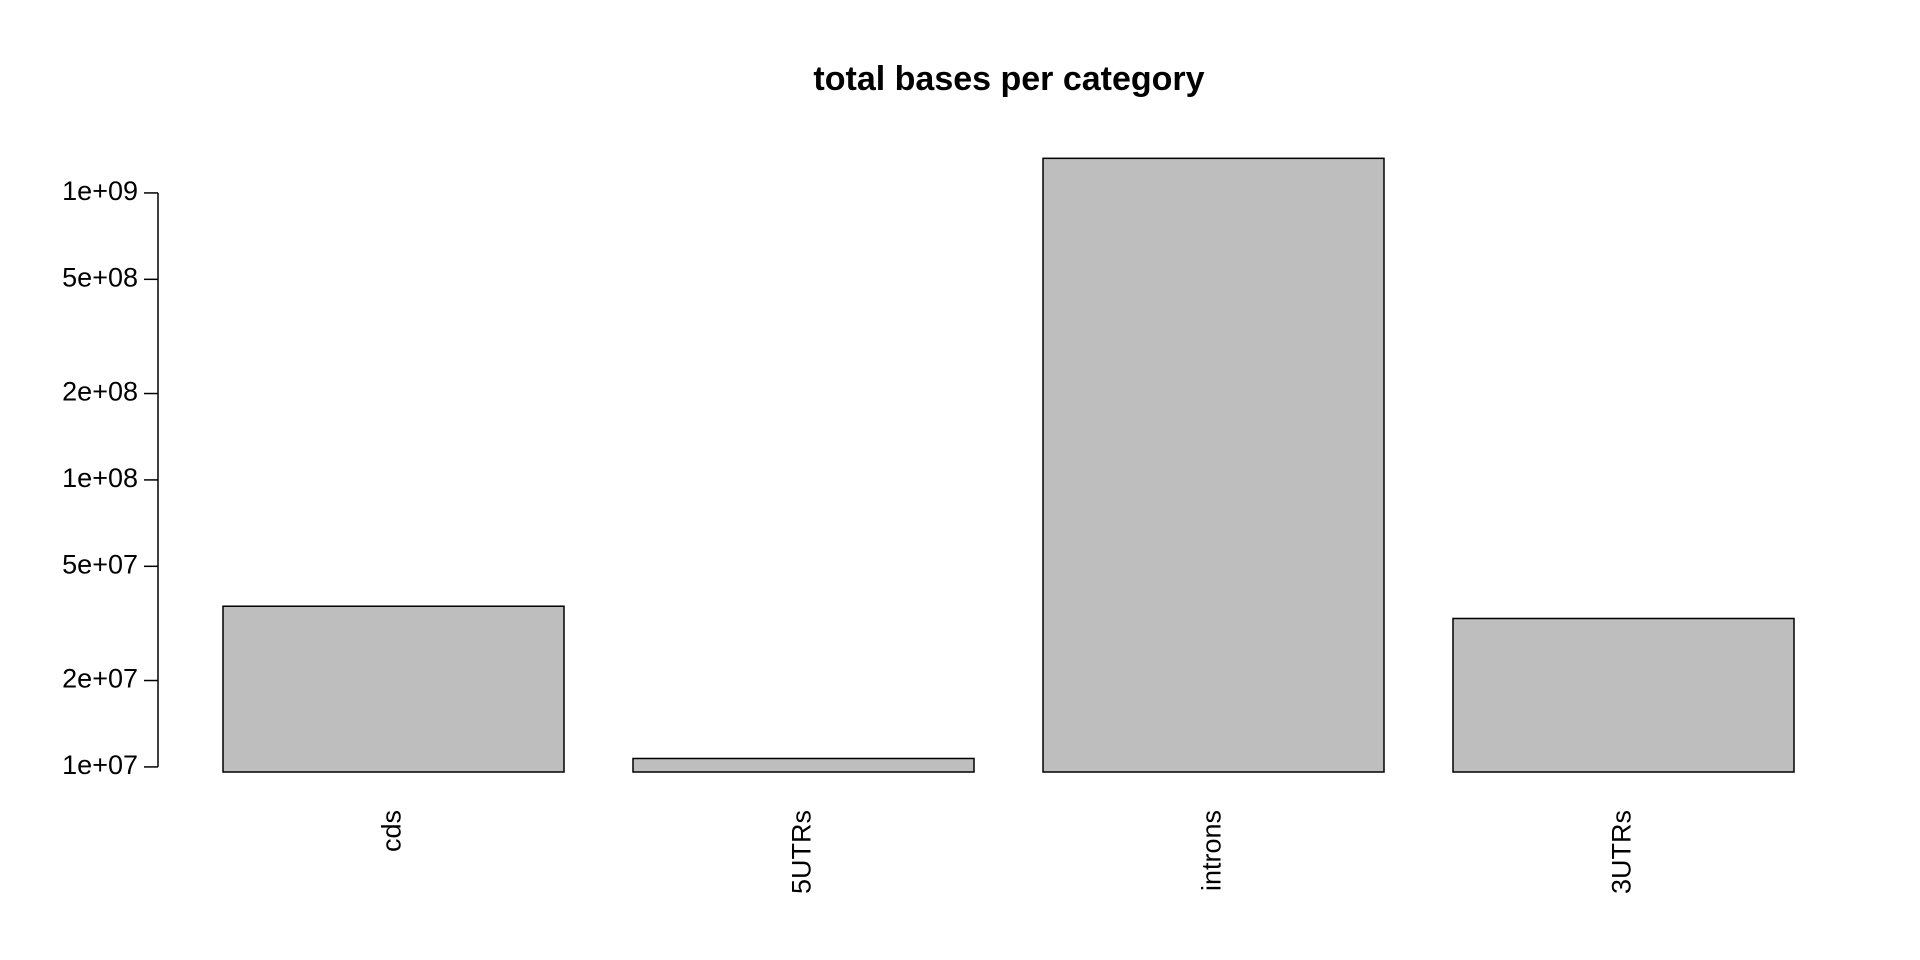 The height and width of the screenshot is (960, 1920). Describe the element at coordinates (1622, 852) in the screenshot. I see `x-tick-label: 3UTRs` at that location.